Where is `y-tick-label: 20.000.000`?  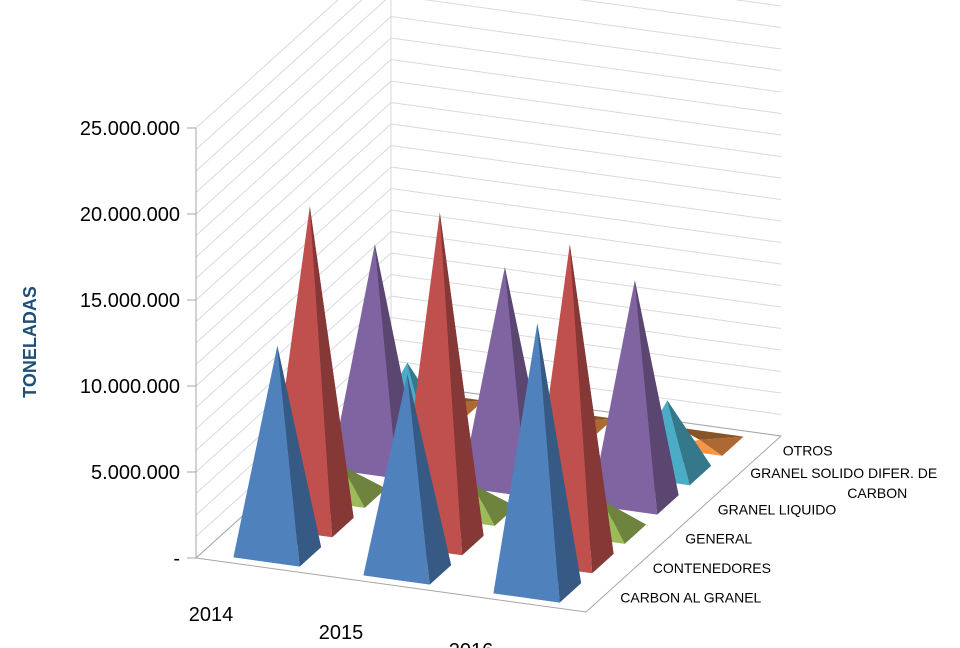 y-tick-label: 20.000.000 is located at coordinates (130, 215).